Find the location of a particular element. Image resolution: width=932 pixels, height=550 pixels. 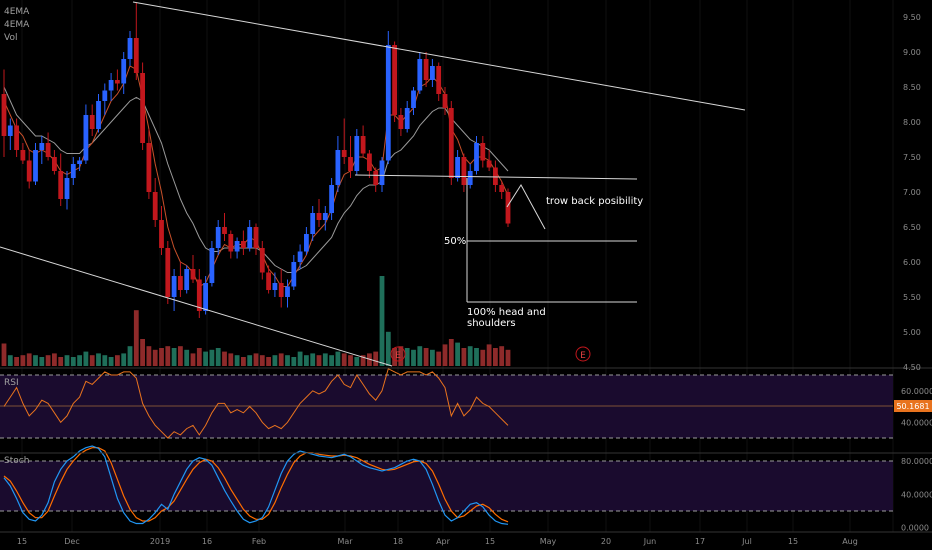

throwback-path is located at coordinates (526, 207).